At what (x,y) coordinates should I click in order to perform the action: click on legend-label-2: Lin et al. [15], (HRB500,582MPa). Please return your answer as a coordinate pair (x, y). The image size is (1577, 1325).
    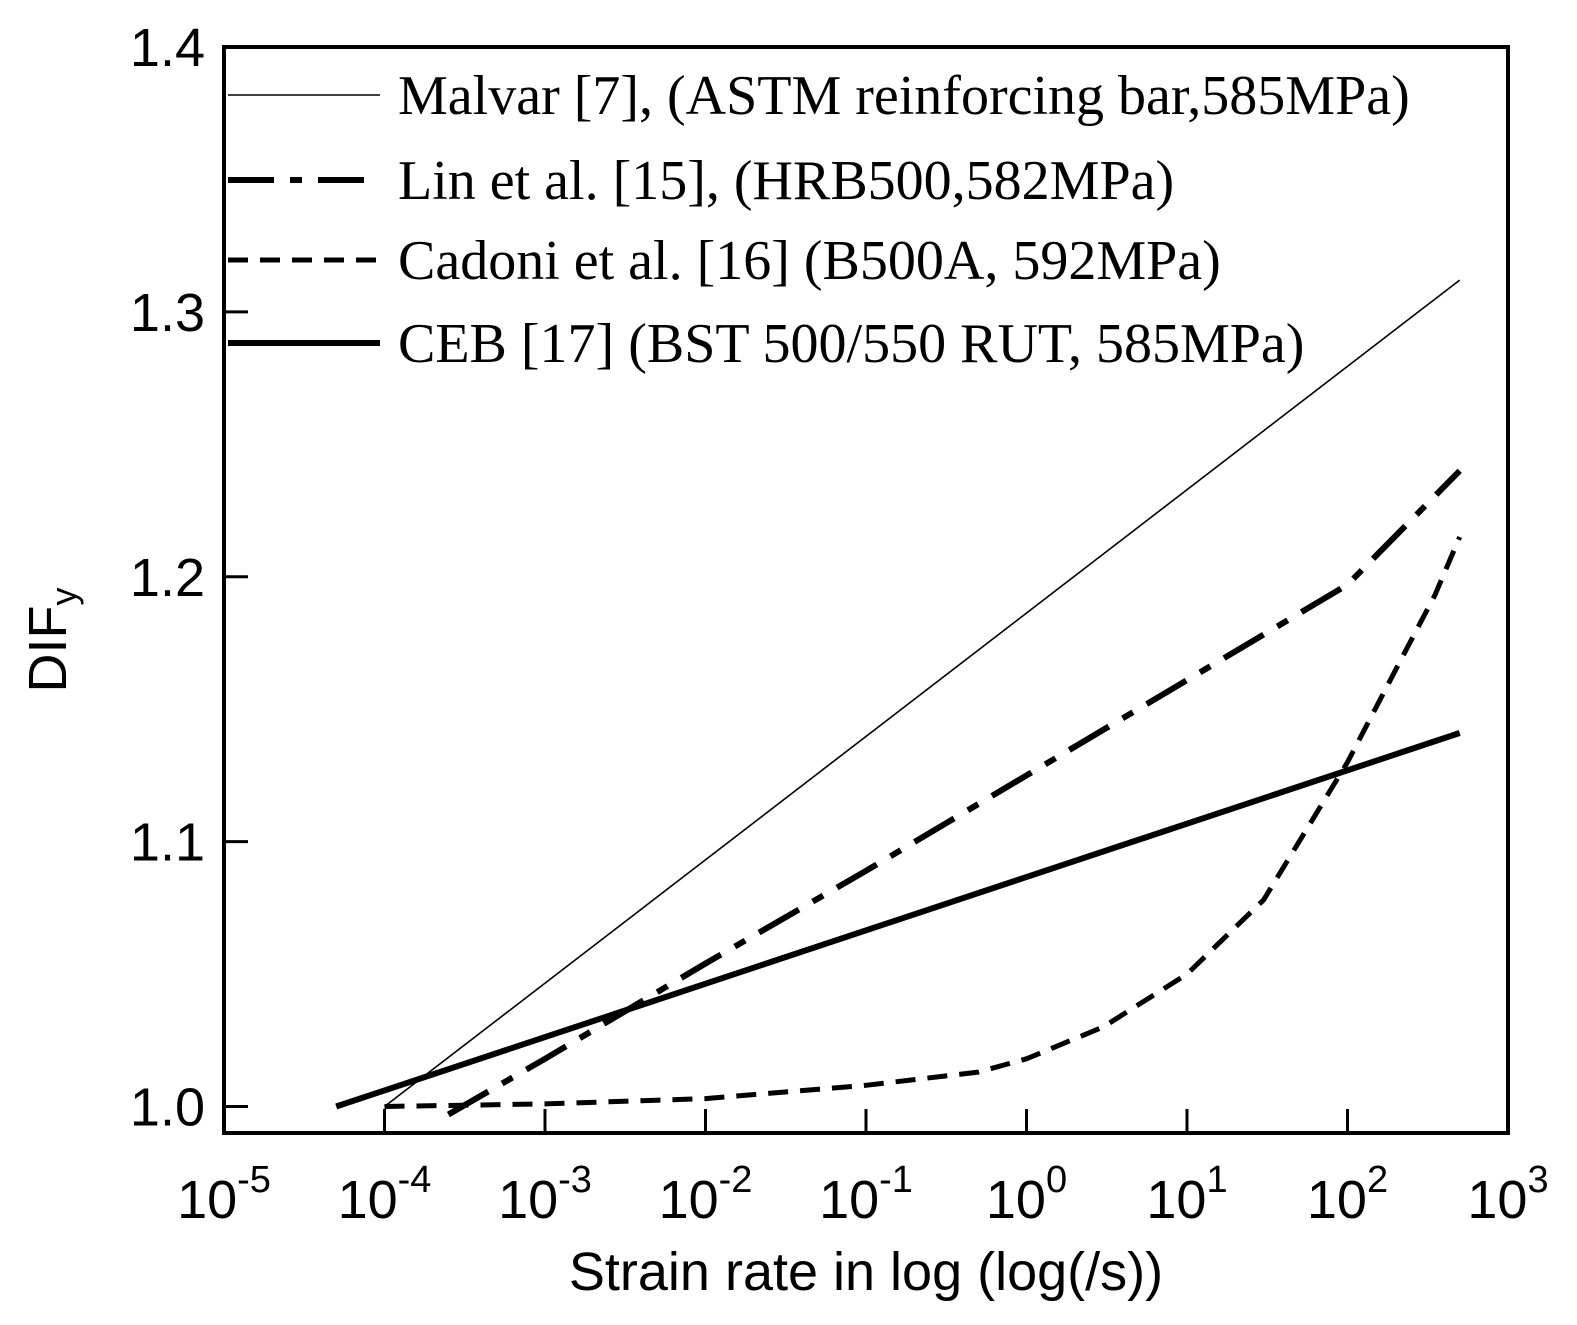
    Looking at the image, I should click on (786, 181).